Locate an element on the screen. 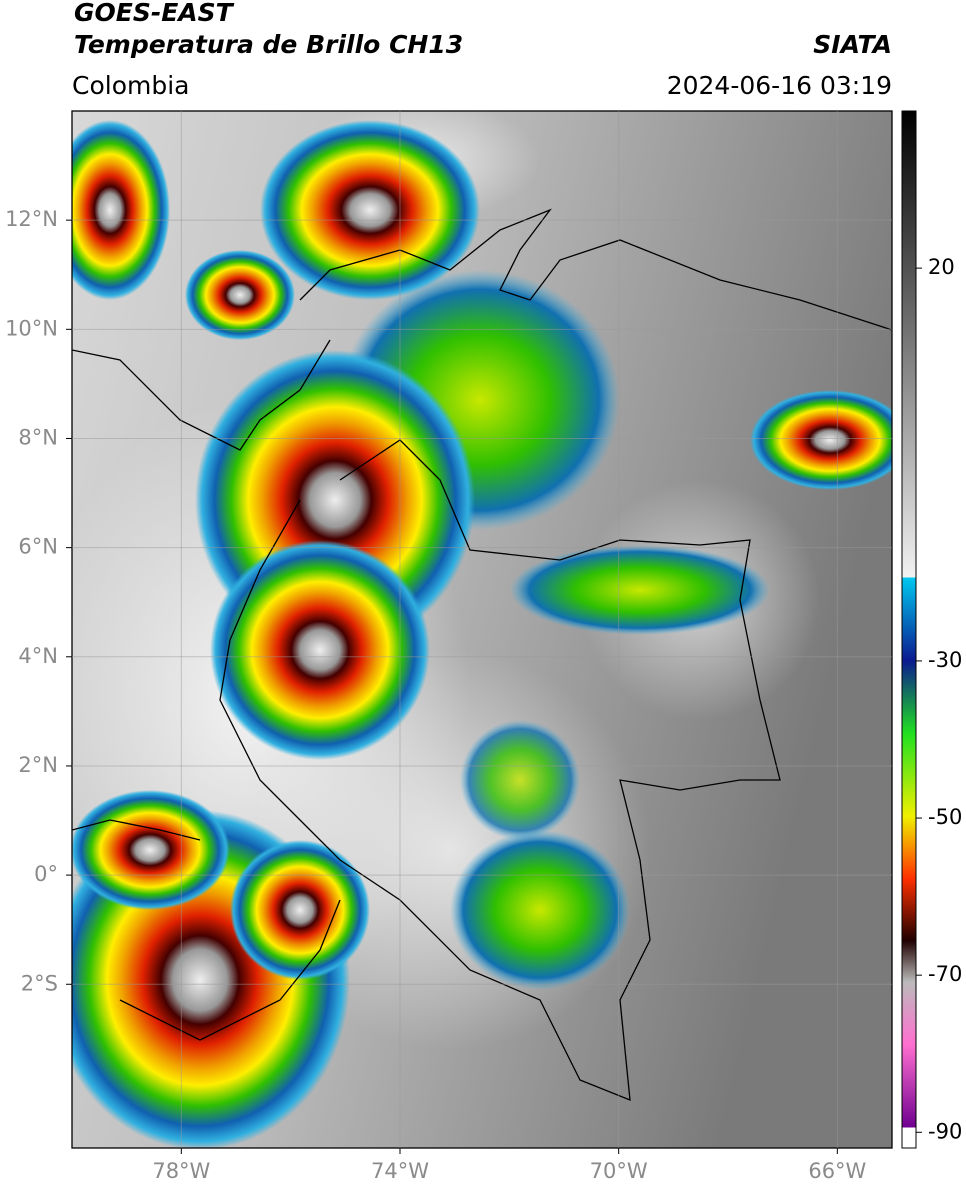 Image resolution: width=966 pixels, height=1194 pixels. colorbar-label: -50 is located at coordinates (945, 817).